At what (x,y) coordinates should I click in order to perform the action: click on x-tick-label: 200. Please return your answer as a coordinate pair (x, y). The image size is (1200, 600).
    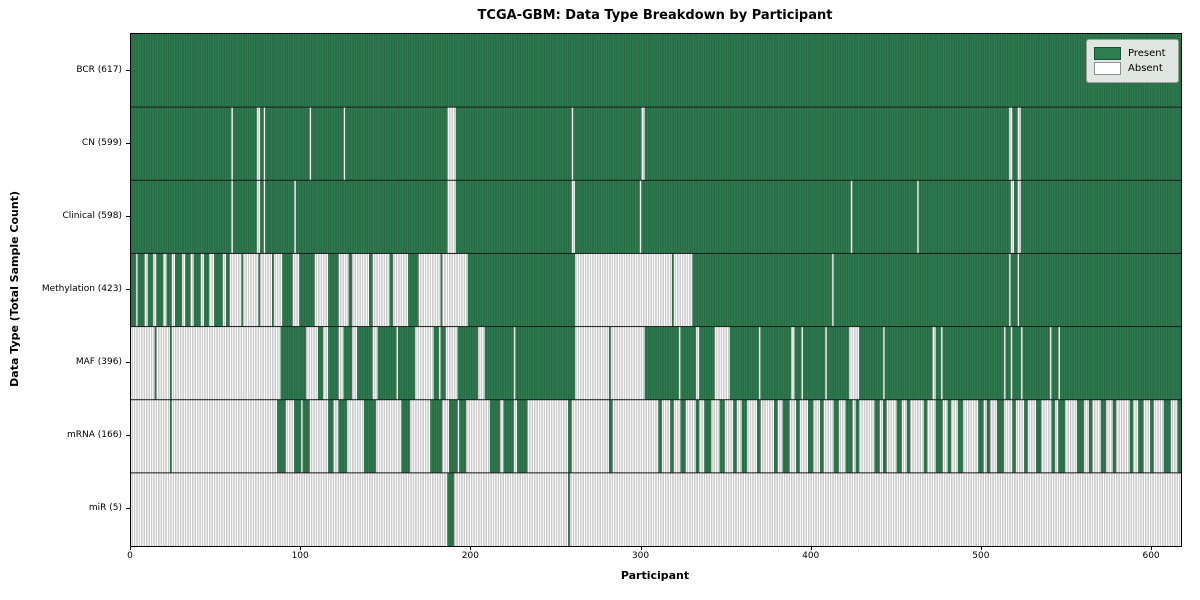
    Looking at the image, I should click on (470, 556).